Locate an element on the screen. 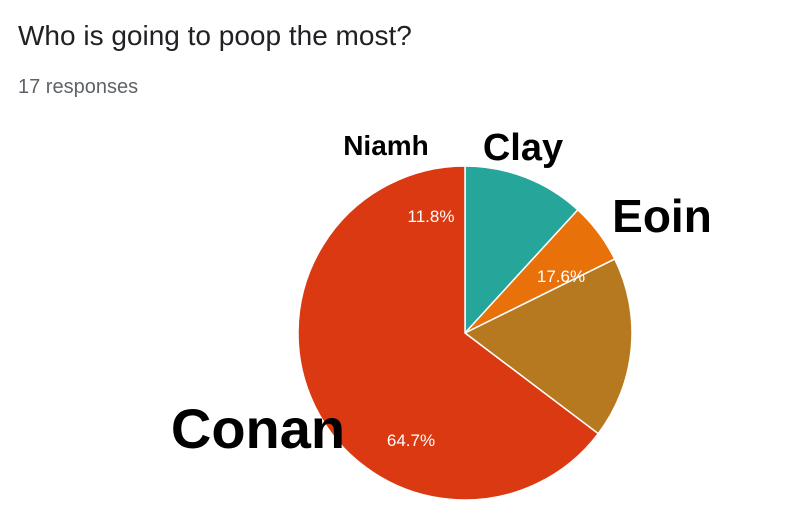 This screenshot has width=806, height=523. slice-name-label-eoin: Eoin is located at coordinates (662, 216).